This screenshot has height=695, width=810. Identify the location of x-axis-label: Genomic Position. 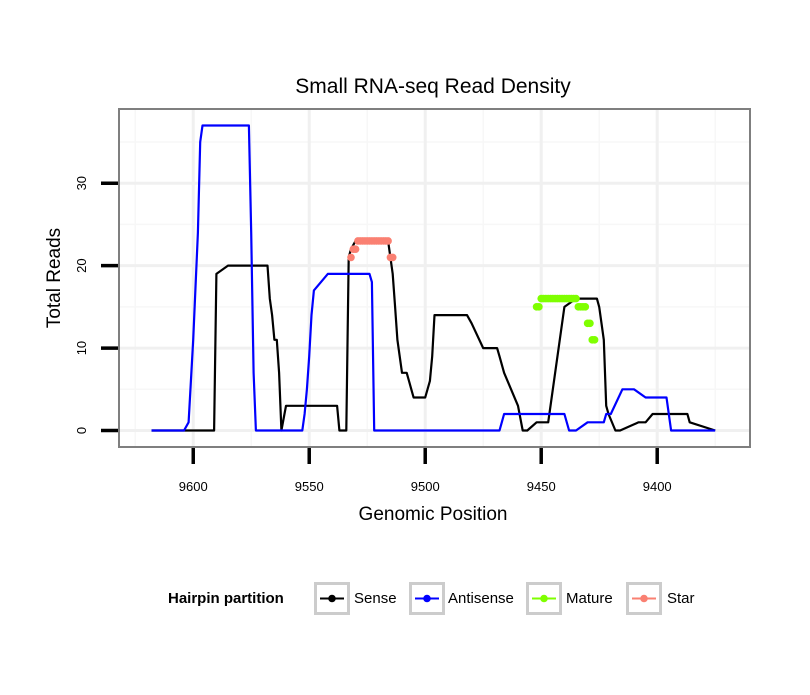
(433, 514).